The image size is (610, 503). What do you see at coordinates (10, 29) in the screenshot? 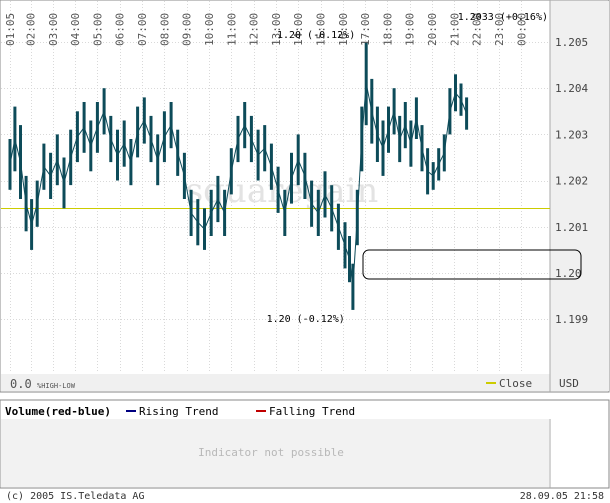
I see `x-tick-label: 01:05` at bounding box center [10, 29].